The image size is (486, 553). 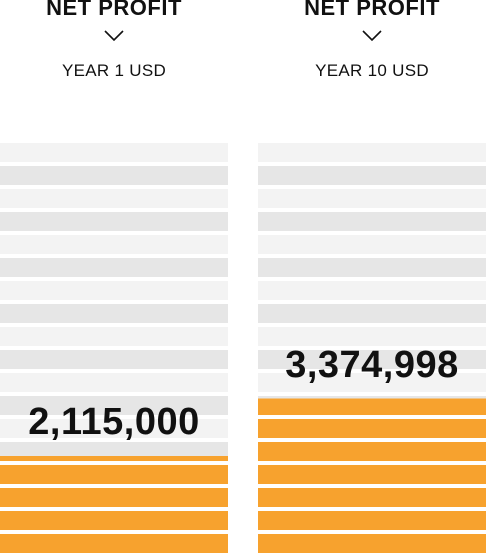 What do you see at coordinates (114, 45) in the screenshot?
I see `column-header: NET PROFIT YEAR 1 USD` at bounding box center [114, 45].